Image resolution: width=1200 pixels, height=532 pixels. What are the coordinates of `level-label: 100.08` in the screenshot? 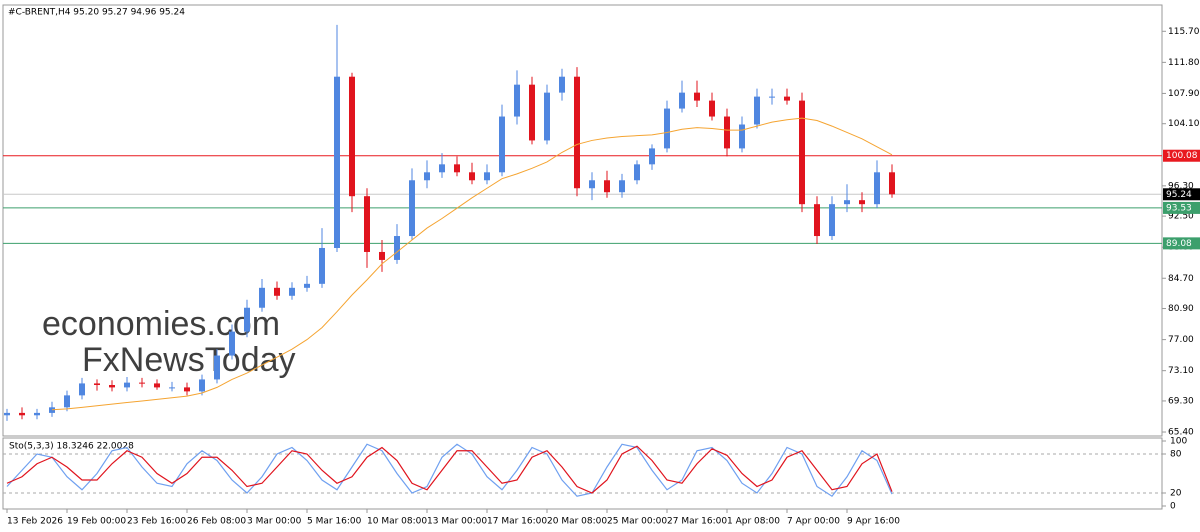 It's located at (1182, 156).